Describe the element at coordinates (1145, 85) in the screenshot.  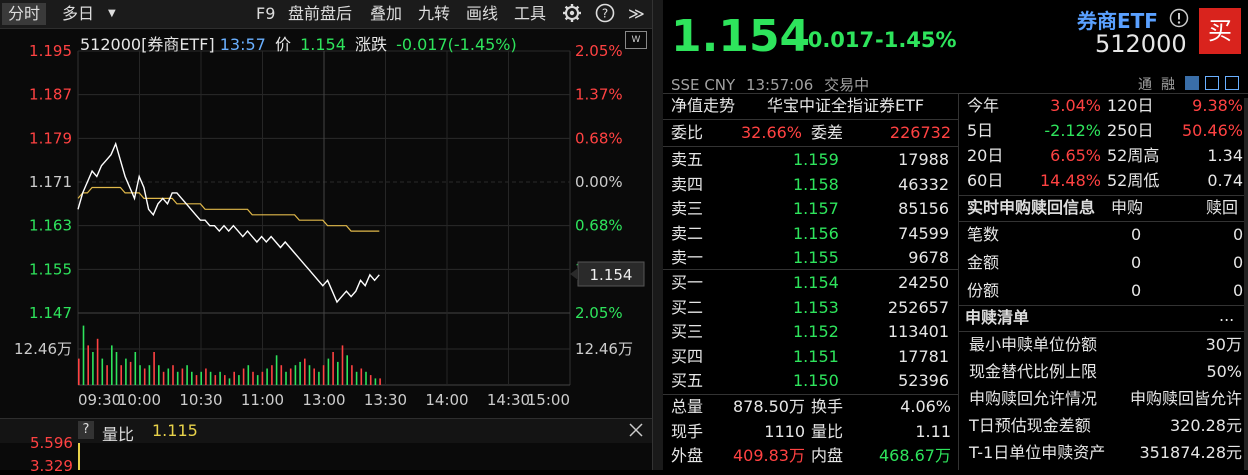
I see `tag-tong: 通` at that location.